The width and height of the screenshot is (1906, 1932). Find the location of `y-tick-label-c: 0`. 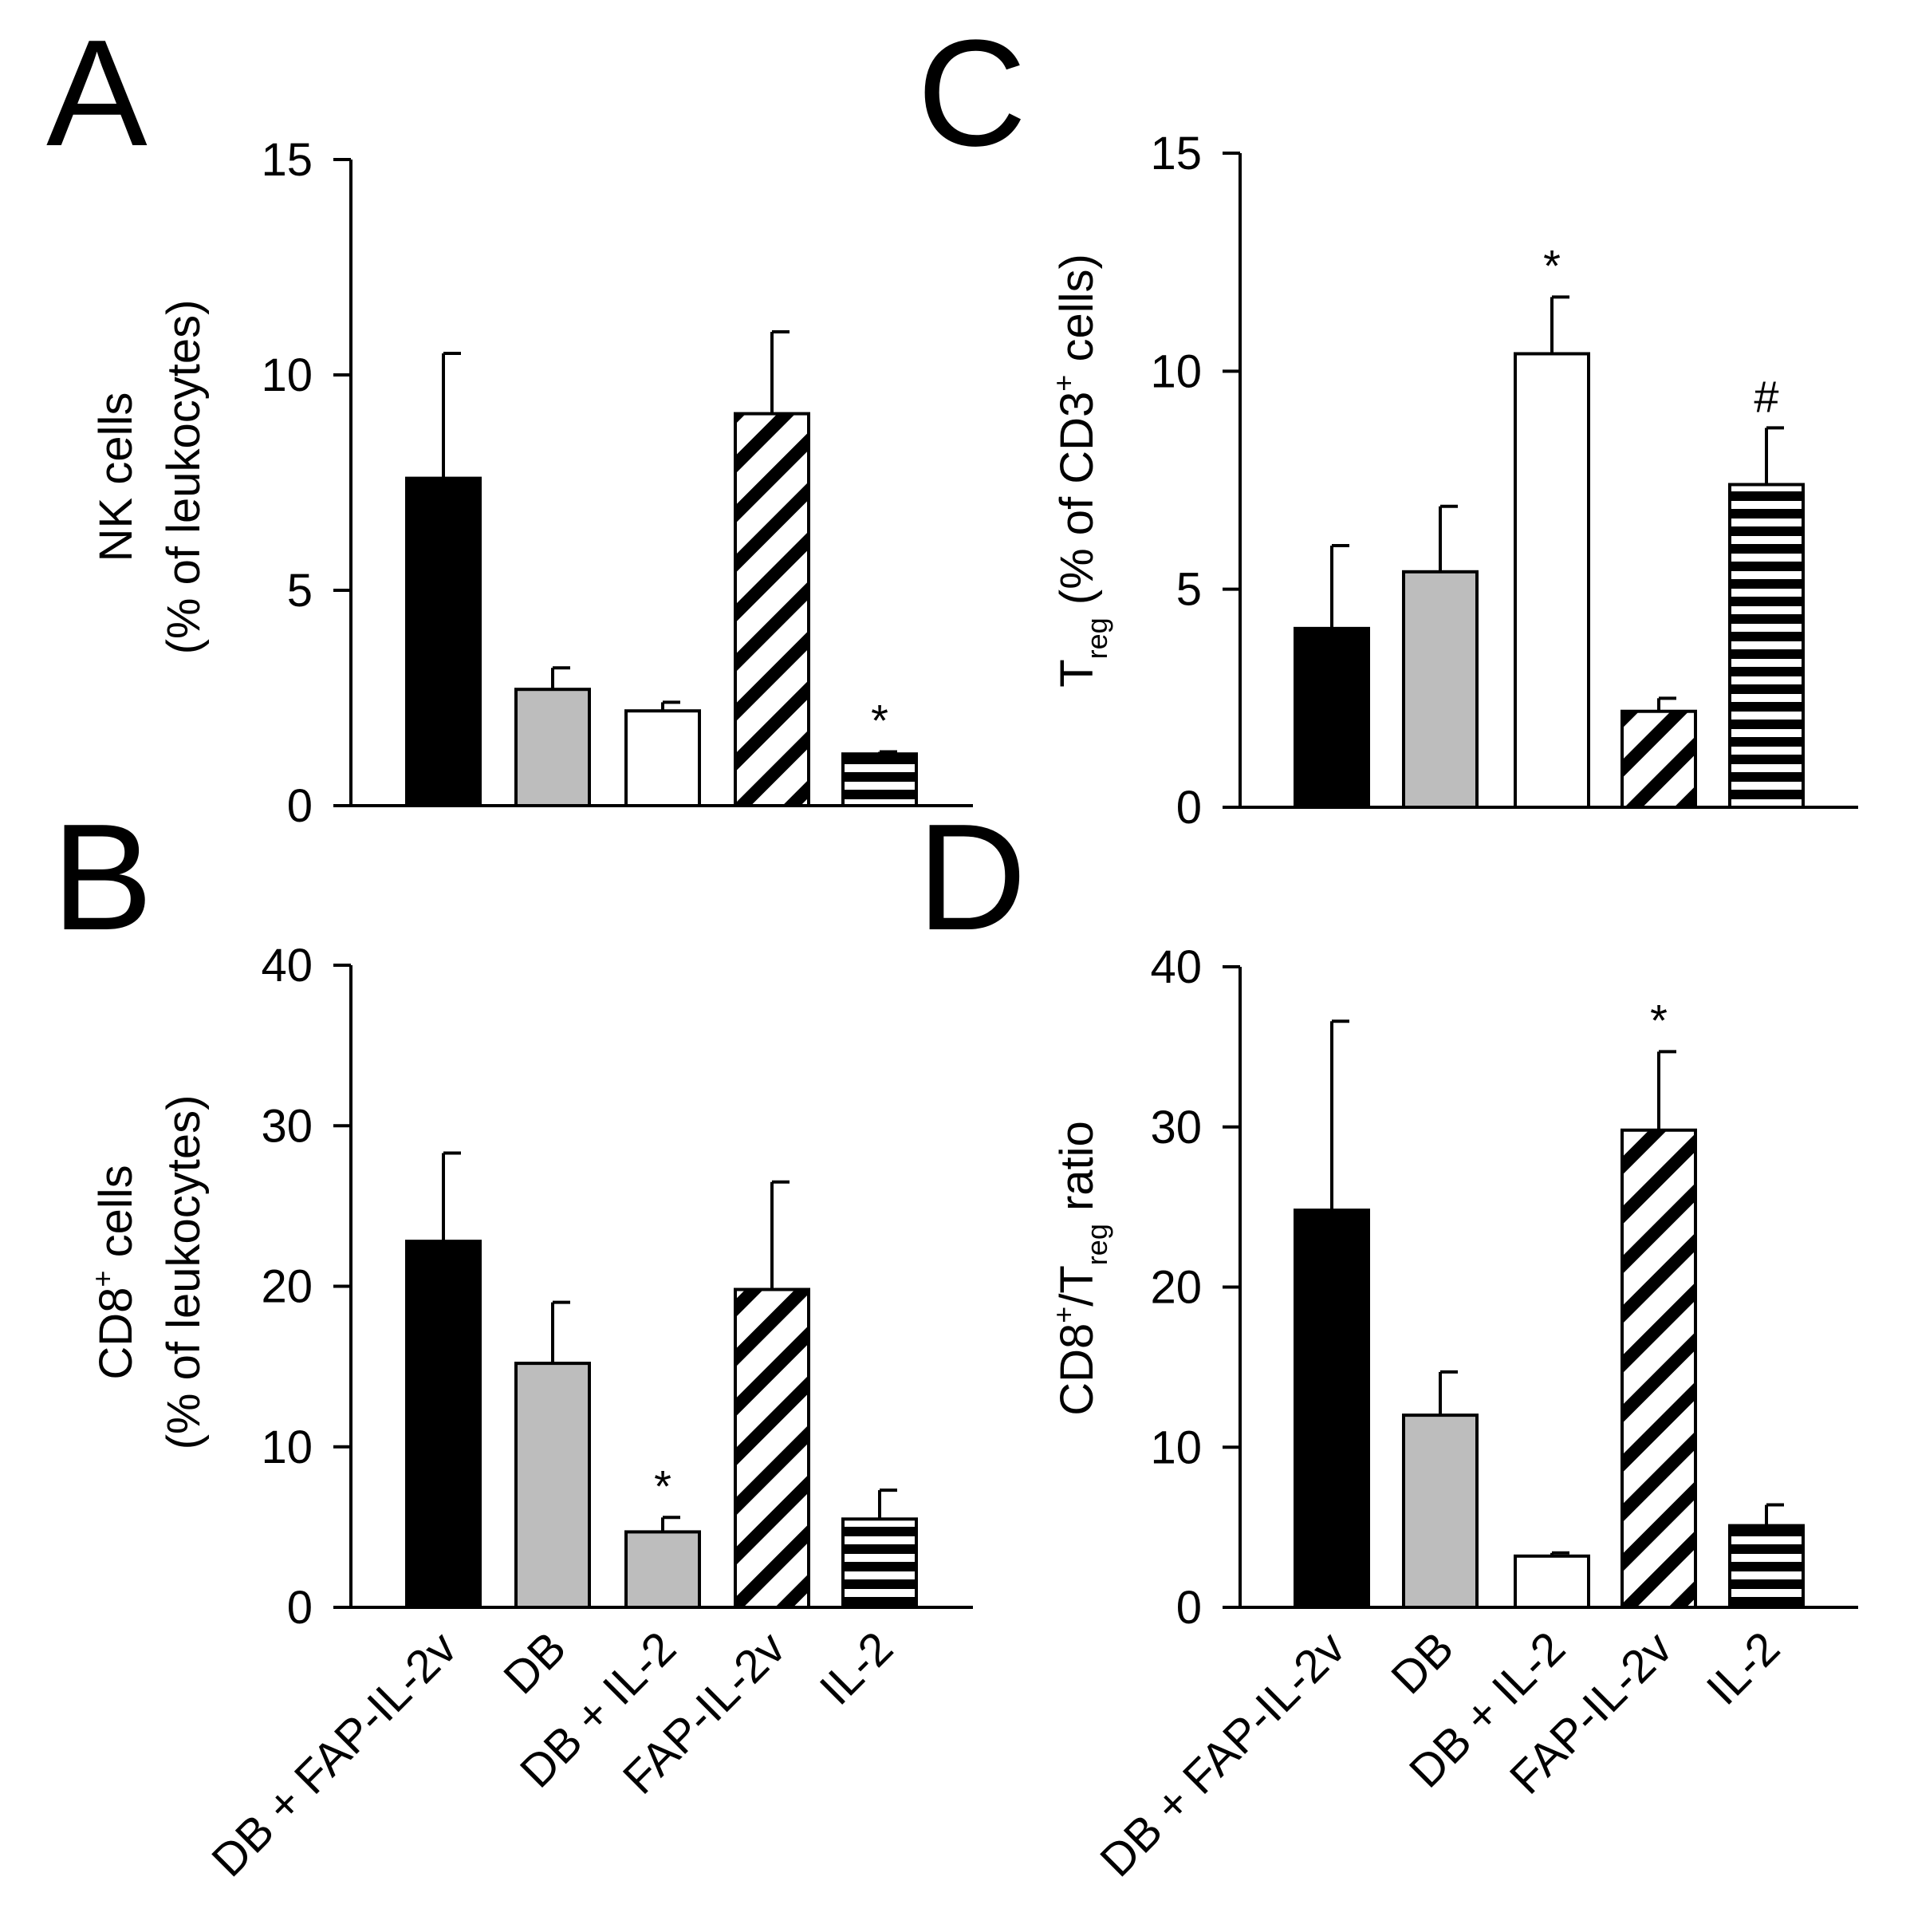

y-tick-label-c: 0 is located at coordinates (1189, 808).